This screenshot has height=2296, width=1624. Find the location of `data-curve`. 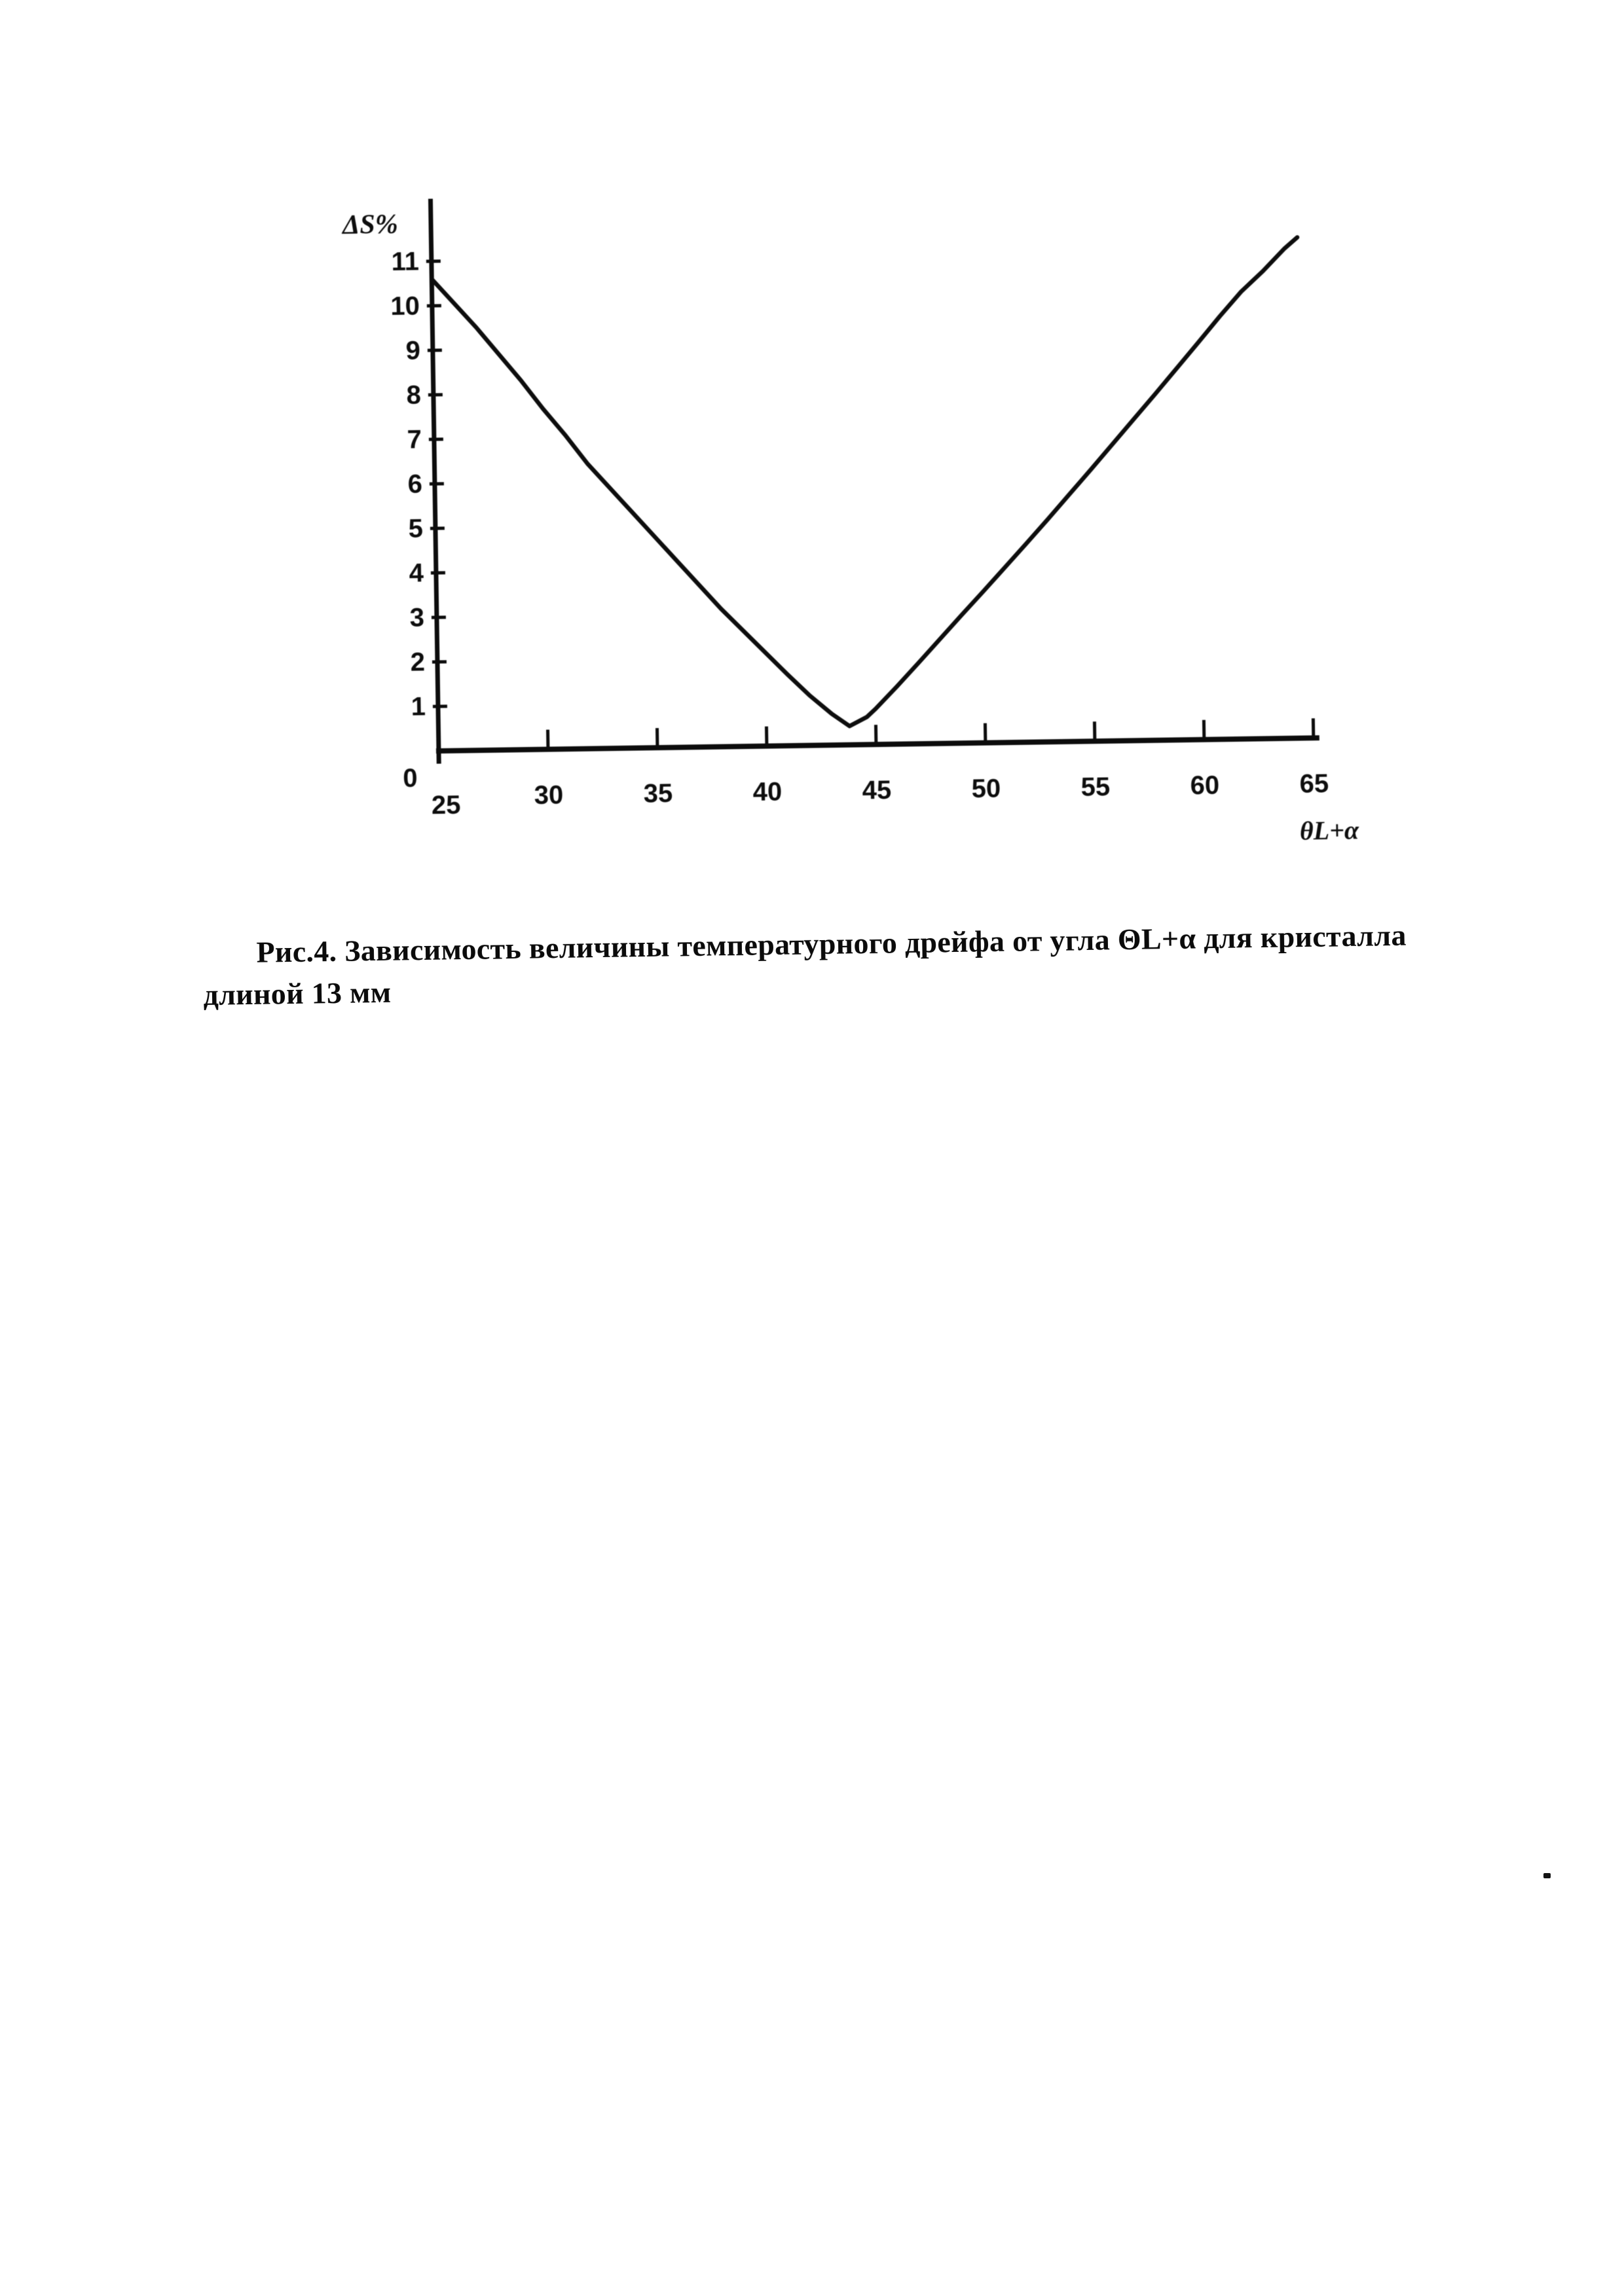

data-curve is located at coordinates (865, 482).